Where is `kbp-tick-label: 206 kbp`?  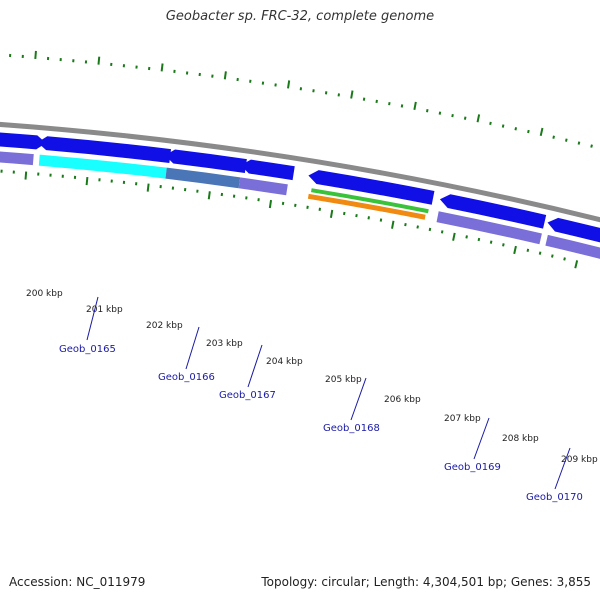
kbp-tick-label: 206 kbp is located at coordinates (402, 400).